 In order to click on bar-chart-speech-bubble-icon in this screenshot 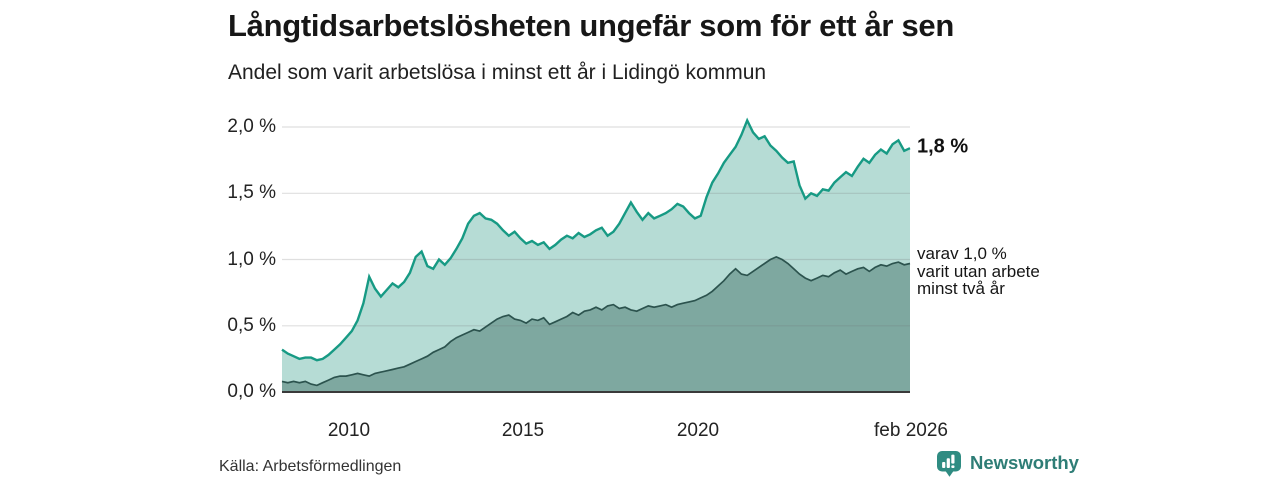, I will do `click(949, 464)`.